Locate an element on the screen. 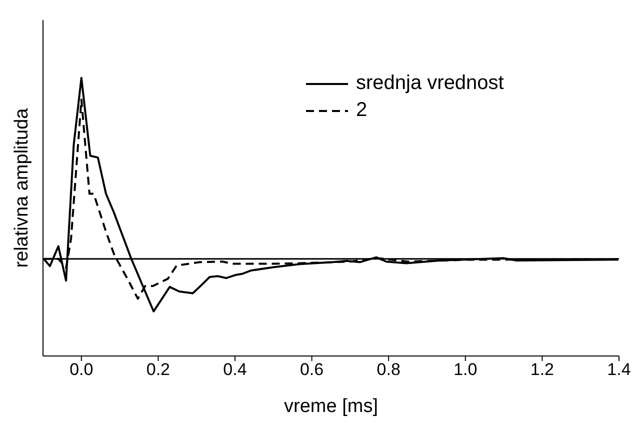  x-axis-title: vreme [ms] is located at coordinates (331, 406).